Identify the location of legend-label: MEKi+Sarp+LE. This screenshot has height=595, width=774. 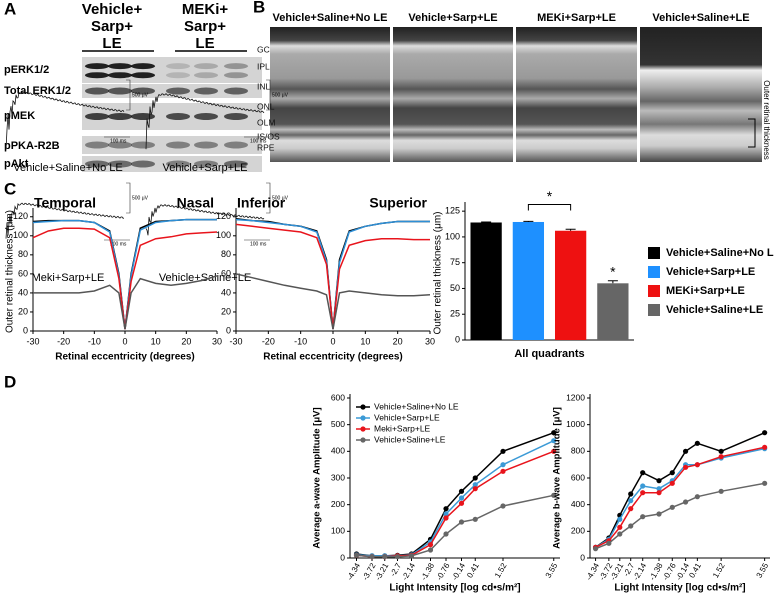
(705, 291).